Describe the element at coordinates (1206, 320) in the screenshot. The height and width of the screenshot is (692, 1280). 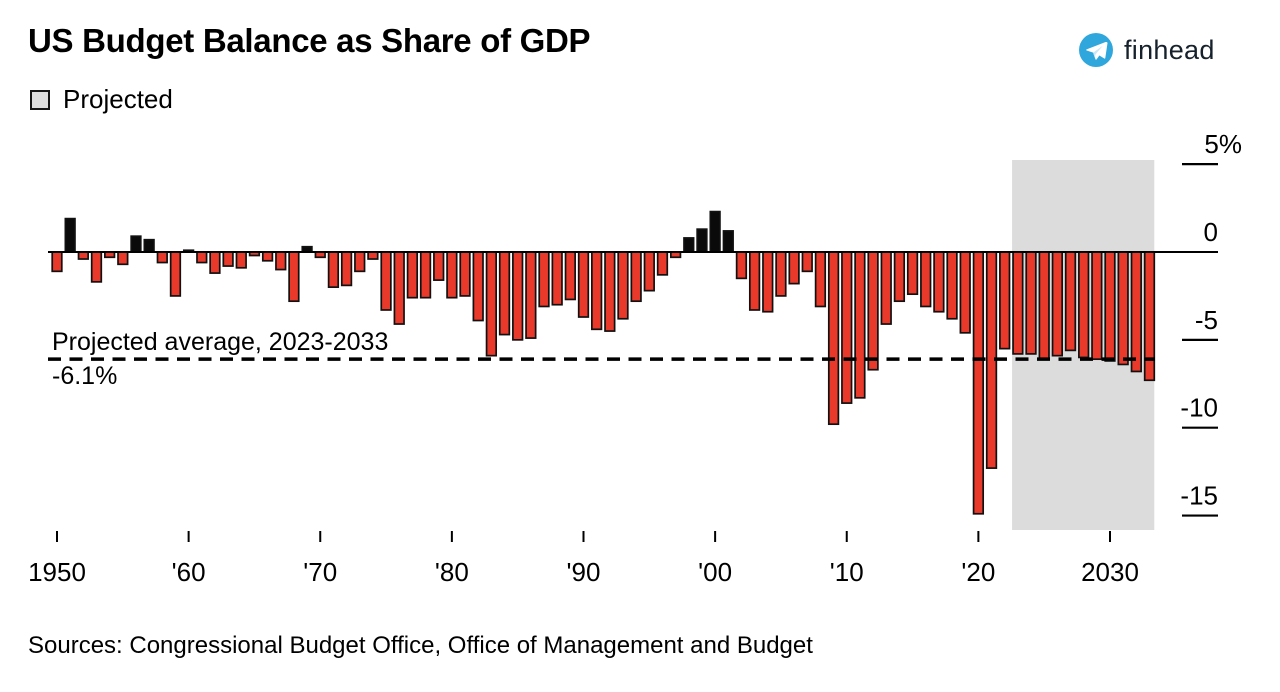
I see `y-axis-label--5: -5` at that location.